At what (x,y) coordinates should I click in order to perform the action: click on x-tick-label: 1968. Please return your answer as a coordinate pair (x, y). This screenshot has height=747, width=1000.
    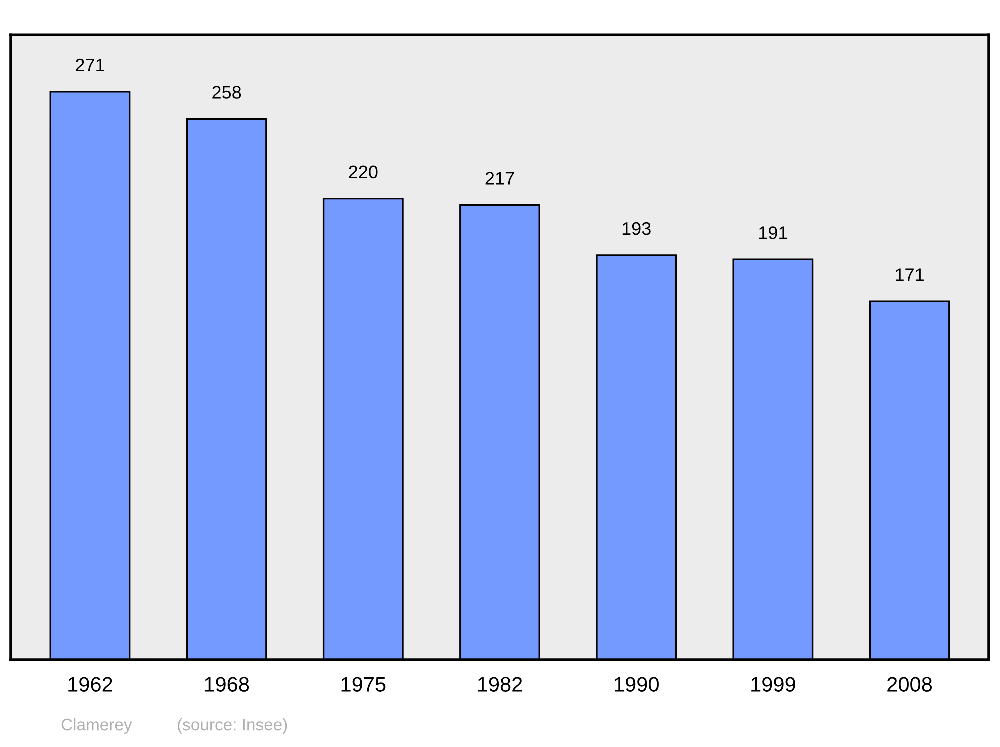
    Looking at the image, I should click on (227, 684).